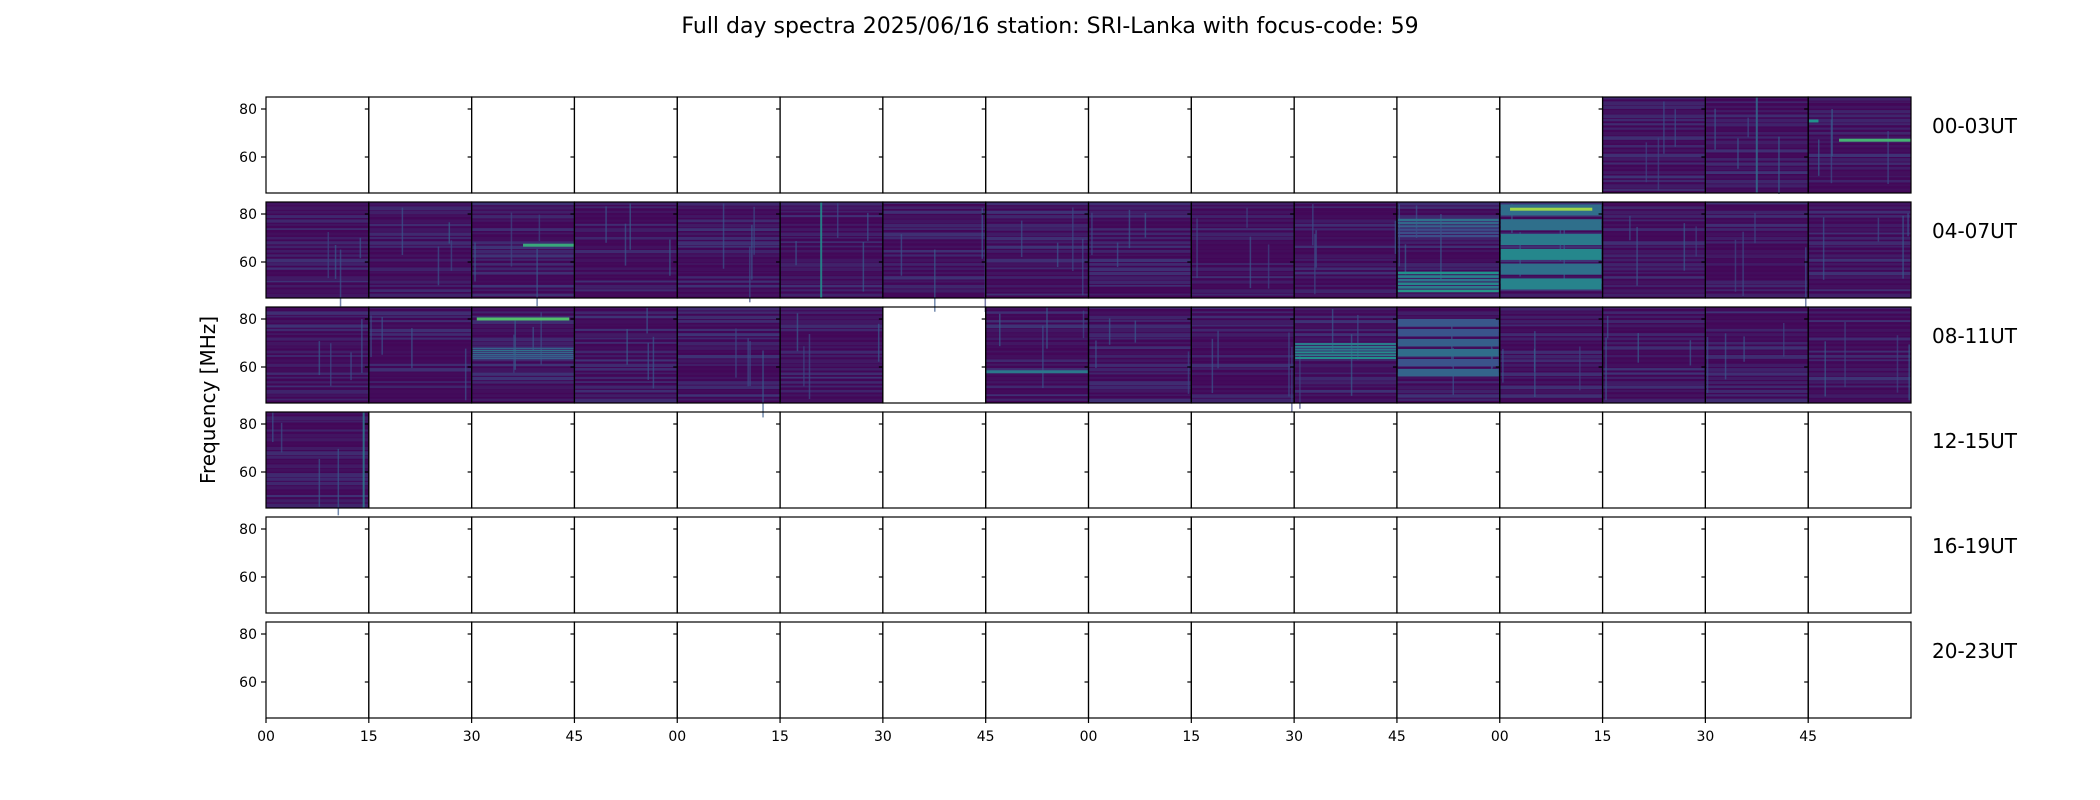 This screenshot has width=2100, height=800. Describe the element at coordinates (1875, 140) in the screenshot. I see `spectral-emission-line` at that location.